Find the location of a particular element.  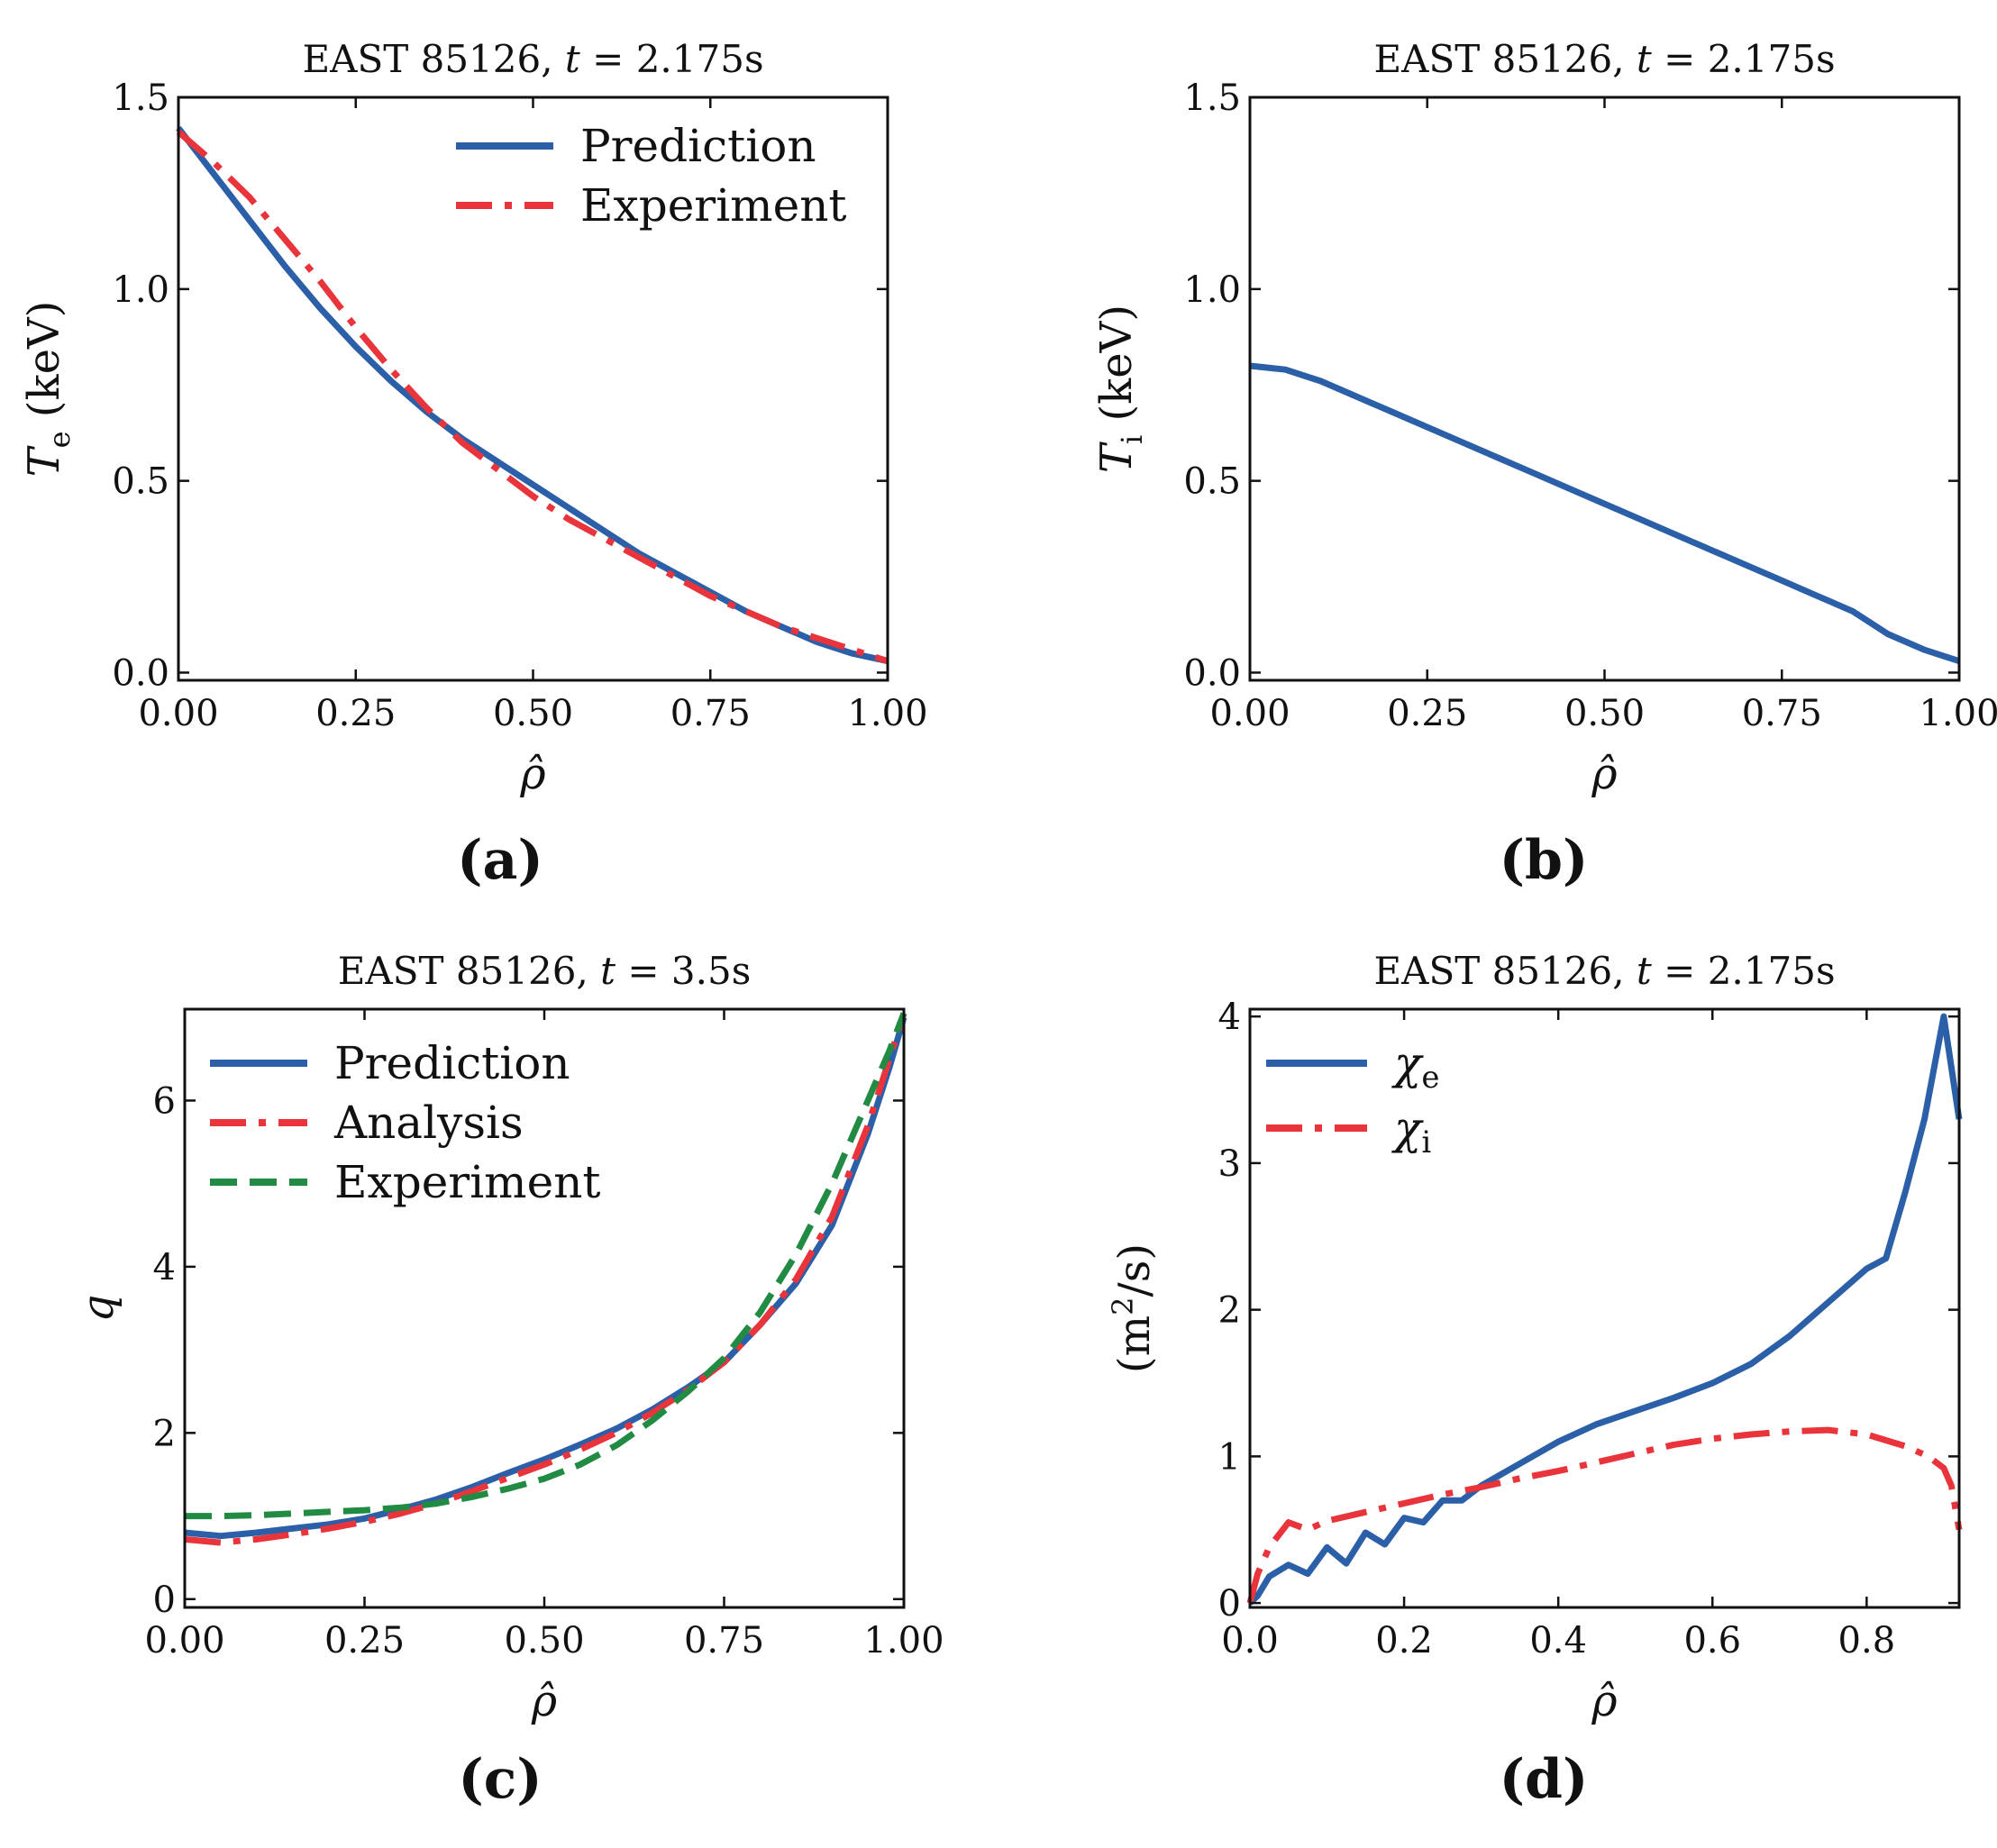

series-line-χi is located at coordinates (1605, 1515).